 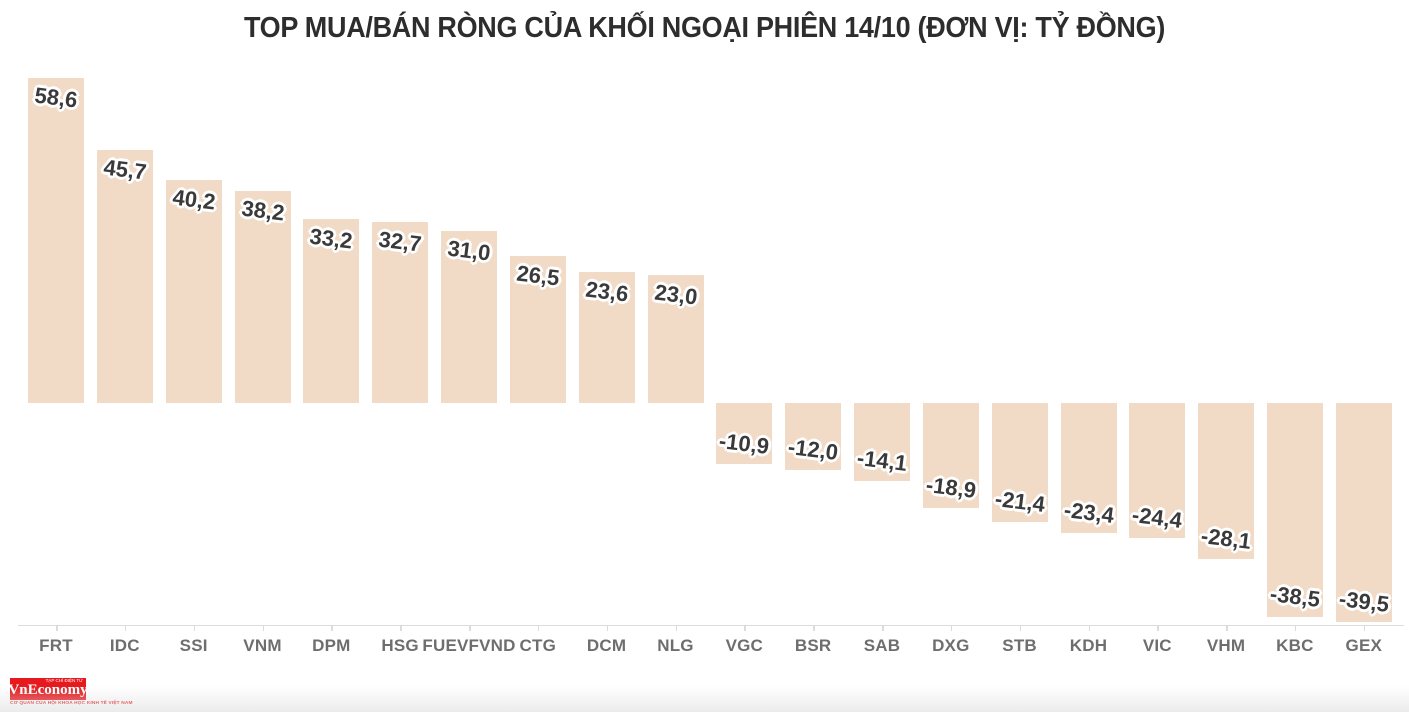 What do you see at coordinates (56, 645) in the screenshot?
I see `x-label-FRT: FRT` at bounding box center [56, 645].